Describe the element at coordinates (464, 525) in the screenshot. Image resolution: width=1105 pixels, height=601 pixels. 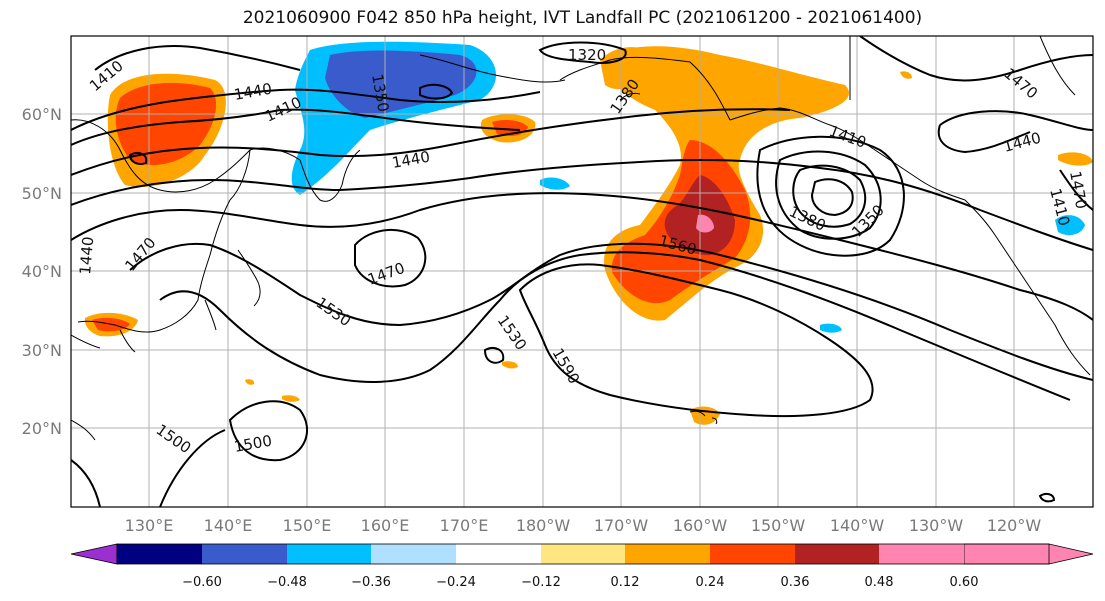
I see `lon-label: 170°E` at that location.